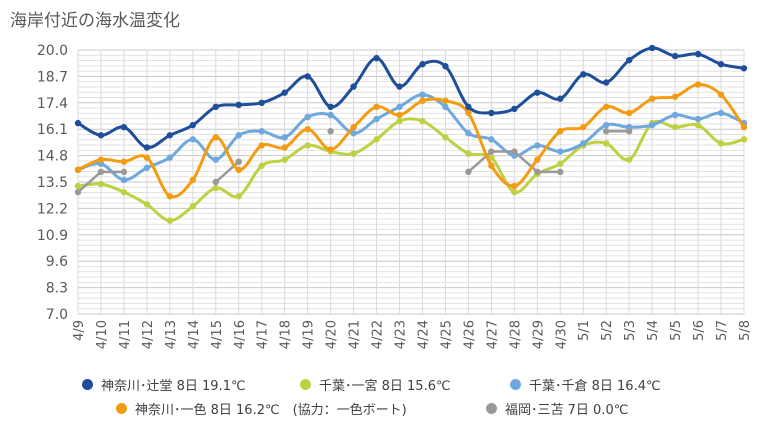 The image size is (775, 433). What do you see at coordinates (585, 384) in the screenshot?
I see `legend-item-chikura: 千葉･千倉 8日 16.4℃` at bounding box center [585, 384].